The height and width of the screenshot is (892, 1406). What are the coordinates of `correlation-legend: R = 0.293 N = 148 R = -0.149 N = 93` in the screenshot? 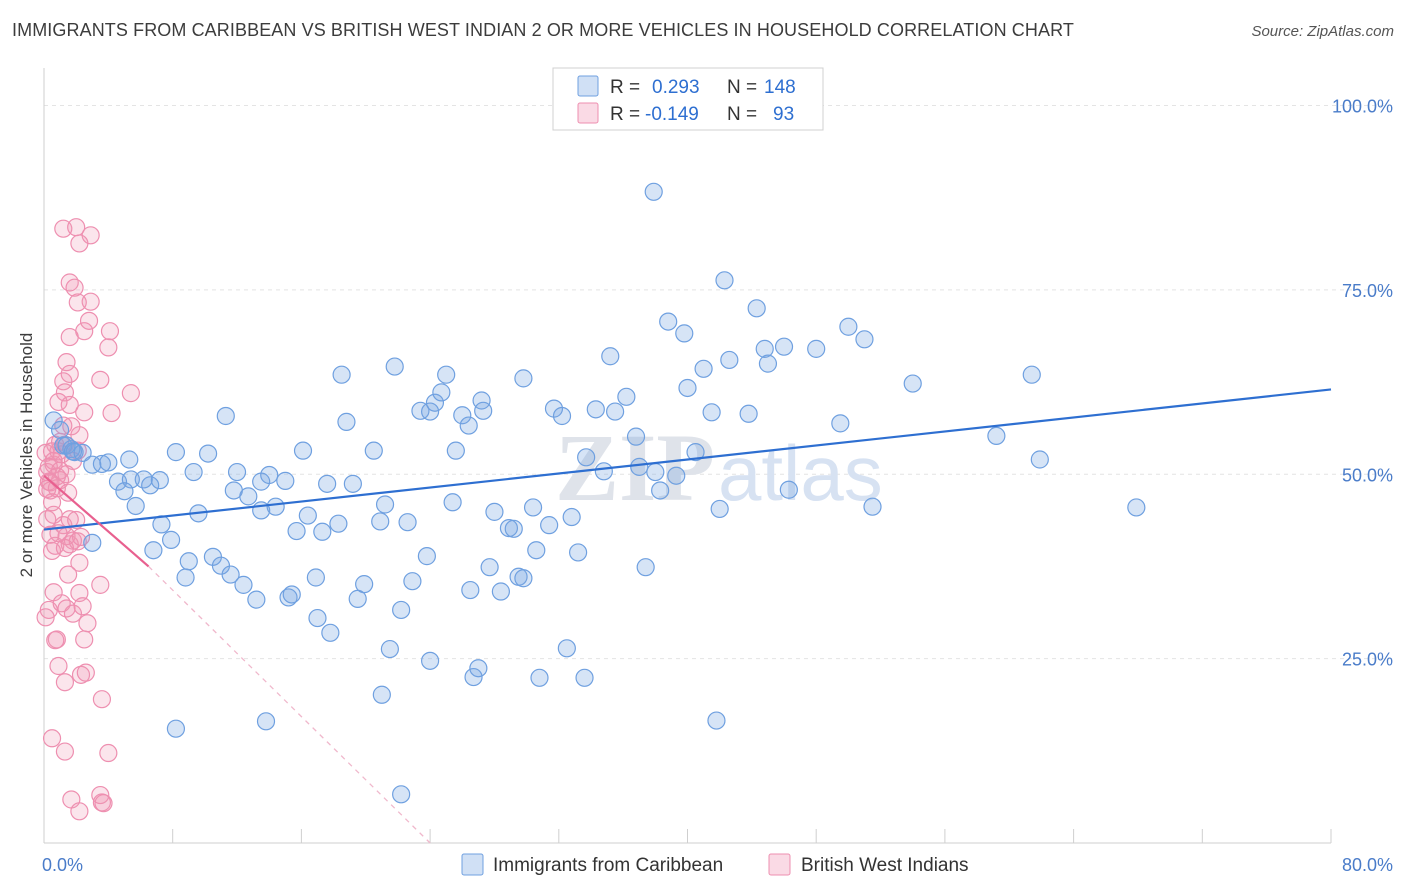 It's located at (688, 99).